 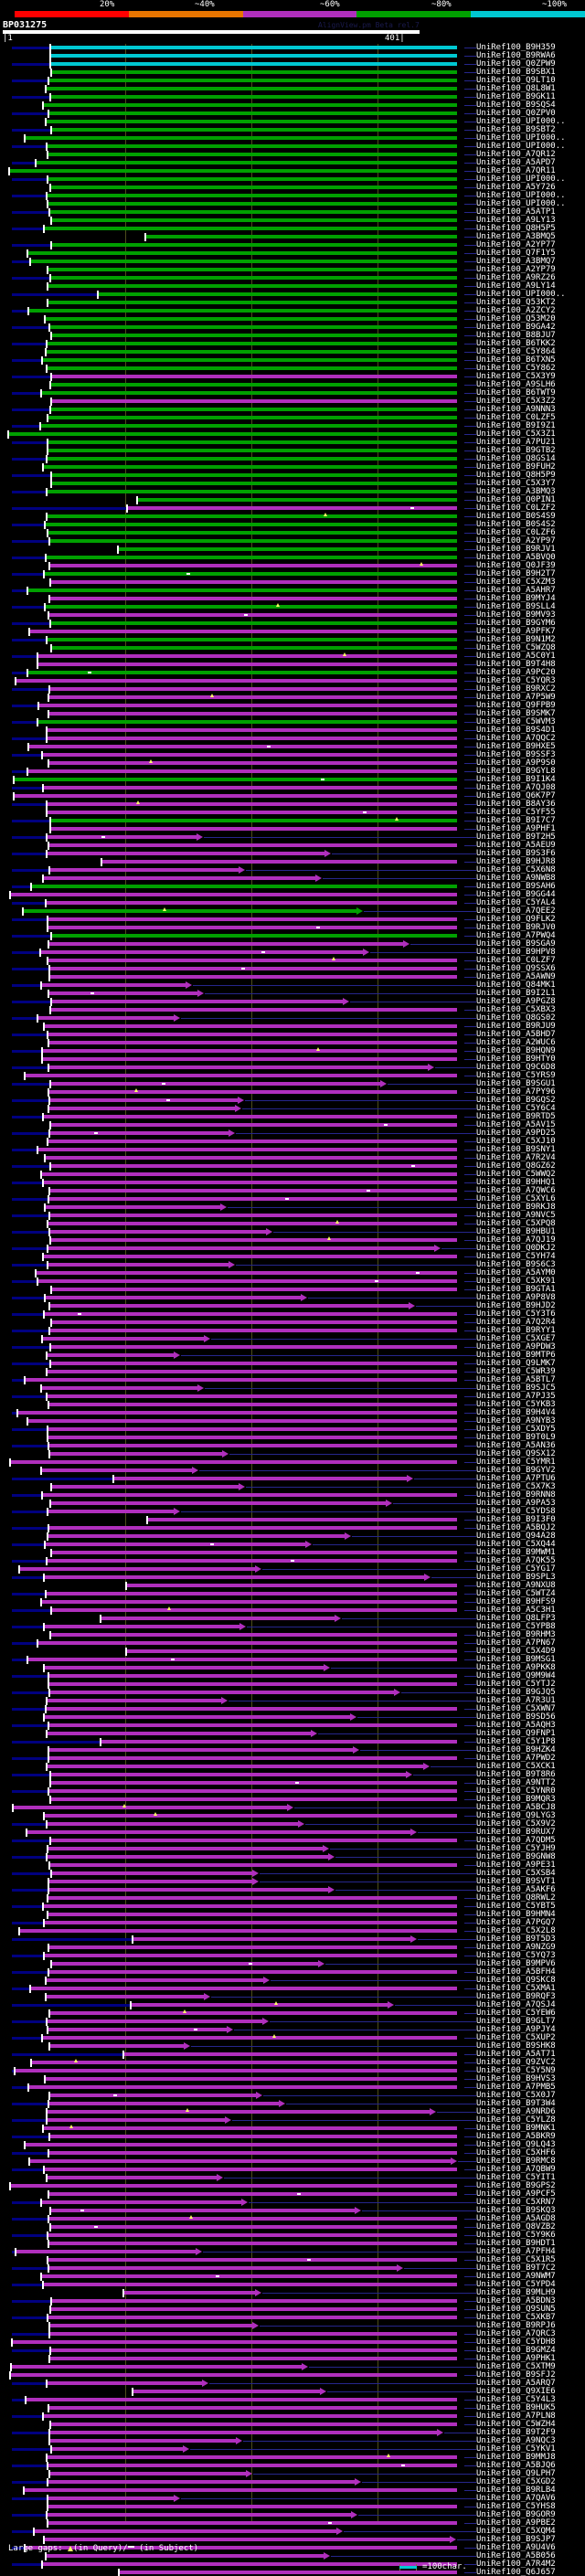 I want to click on subject-label: UniRef100_B9T7C2, so click(x=516, y=2268).